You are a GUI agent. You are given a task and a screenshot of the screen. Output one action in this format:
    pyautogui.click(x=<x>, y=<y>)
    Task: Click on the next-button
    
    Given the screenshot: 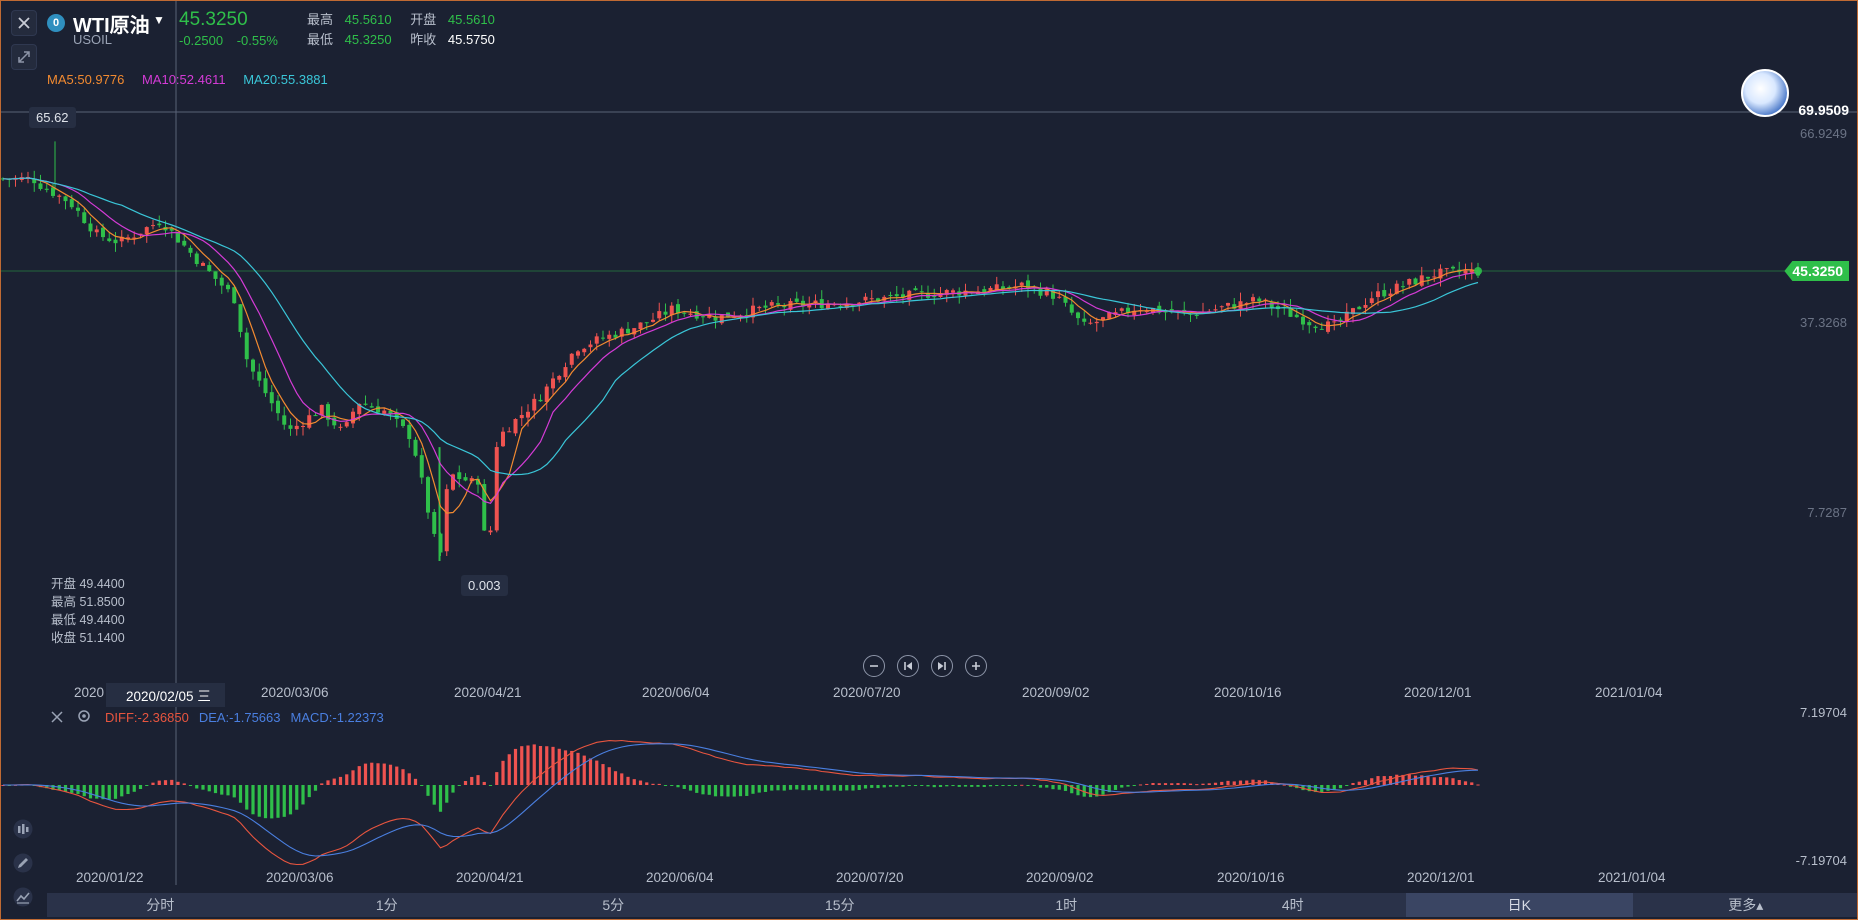 What is the action you would take?
    pyautogui.click(x=942, y=666)
    